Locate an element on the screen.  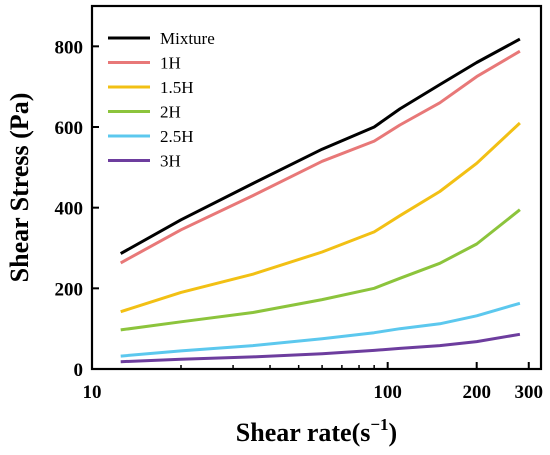
y-axis-title: Shear Stress (Pa) is located at coordinates (19, 188).